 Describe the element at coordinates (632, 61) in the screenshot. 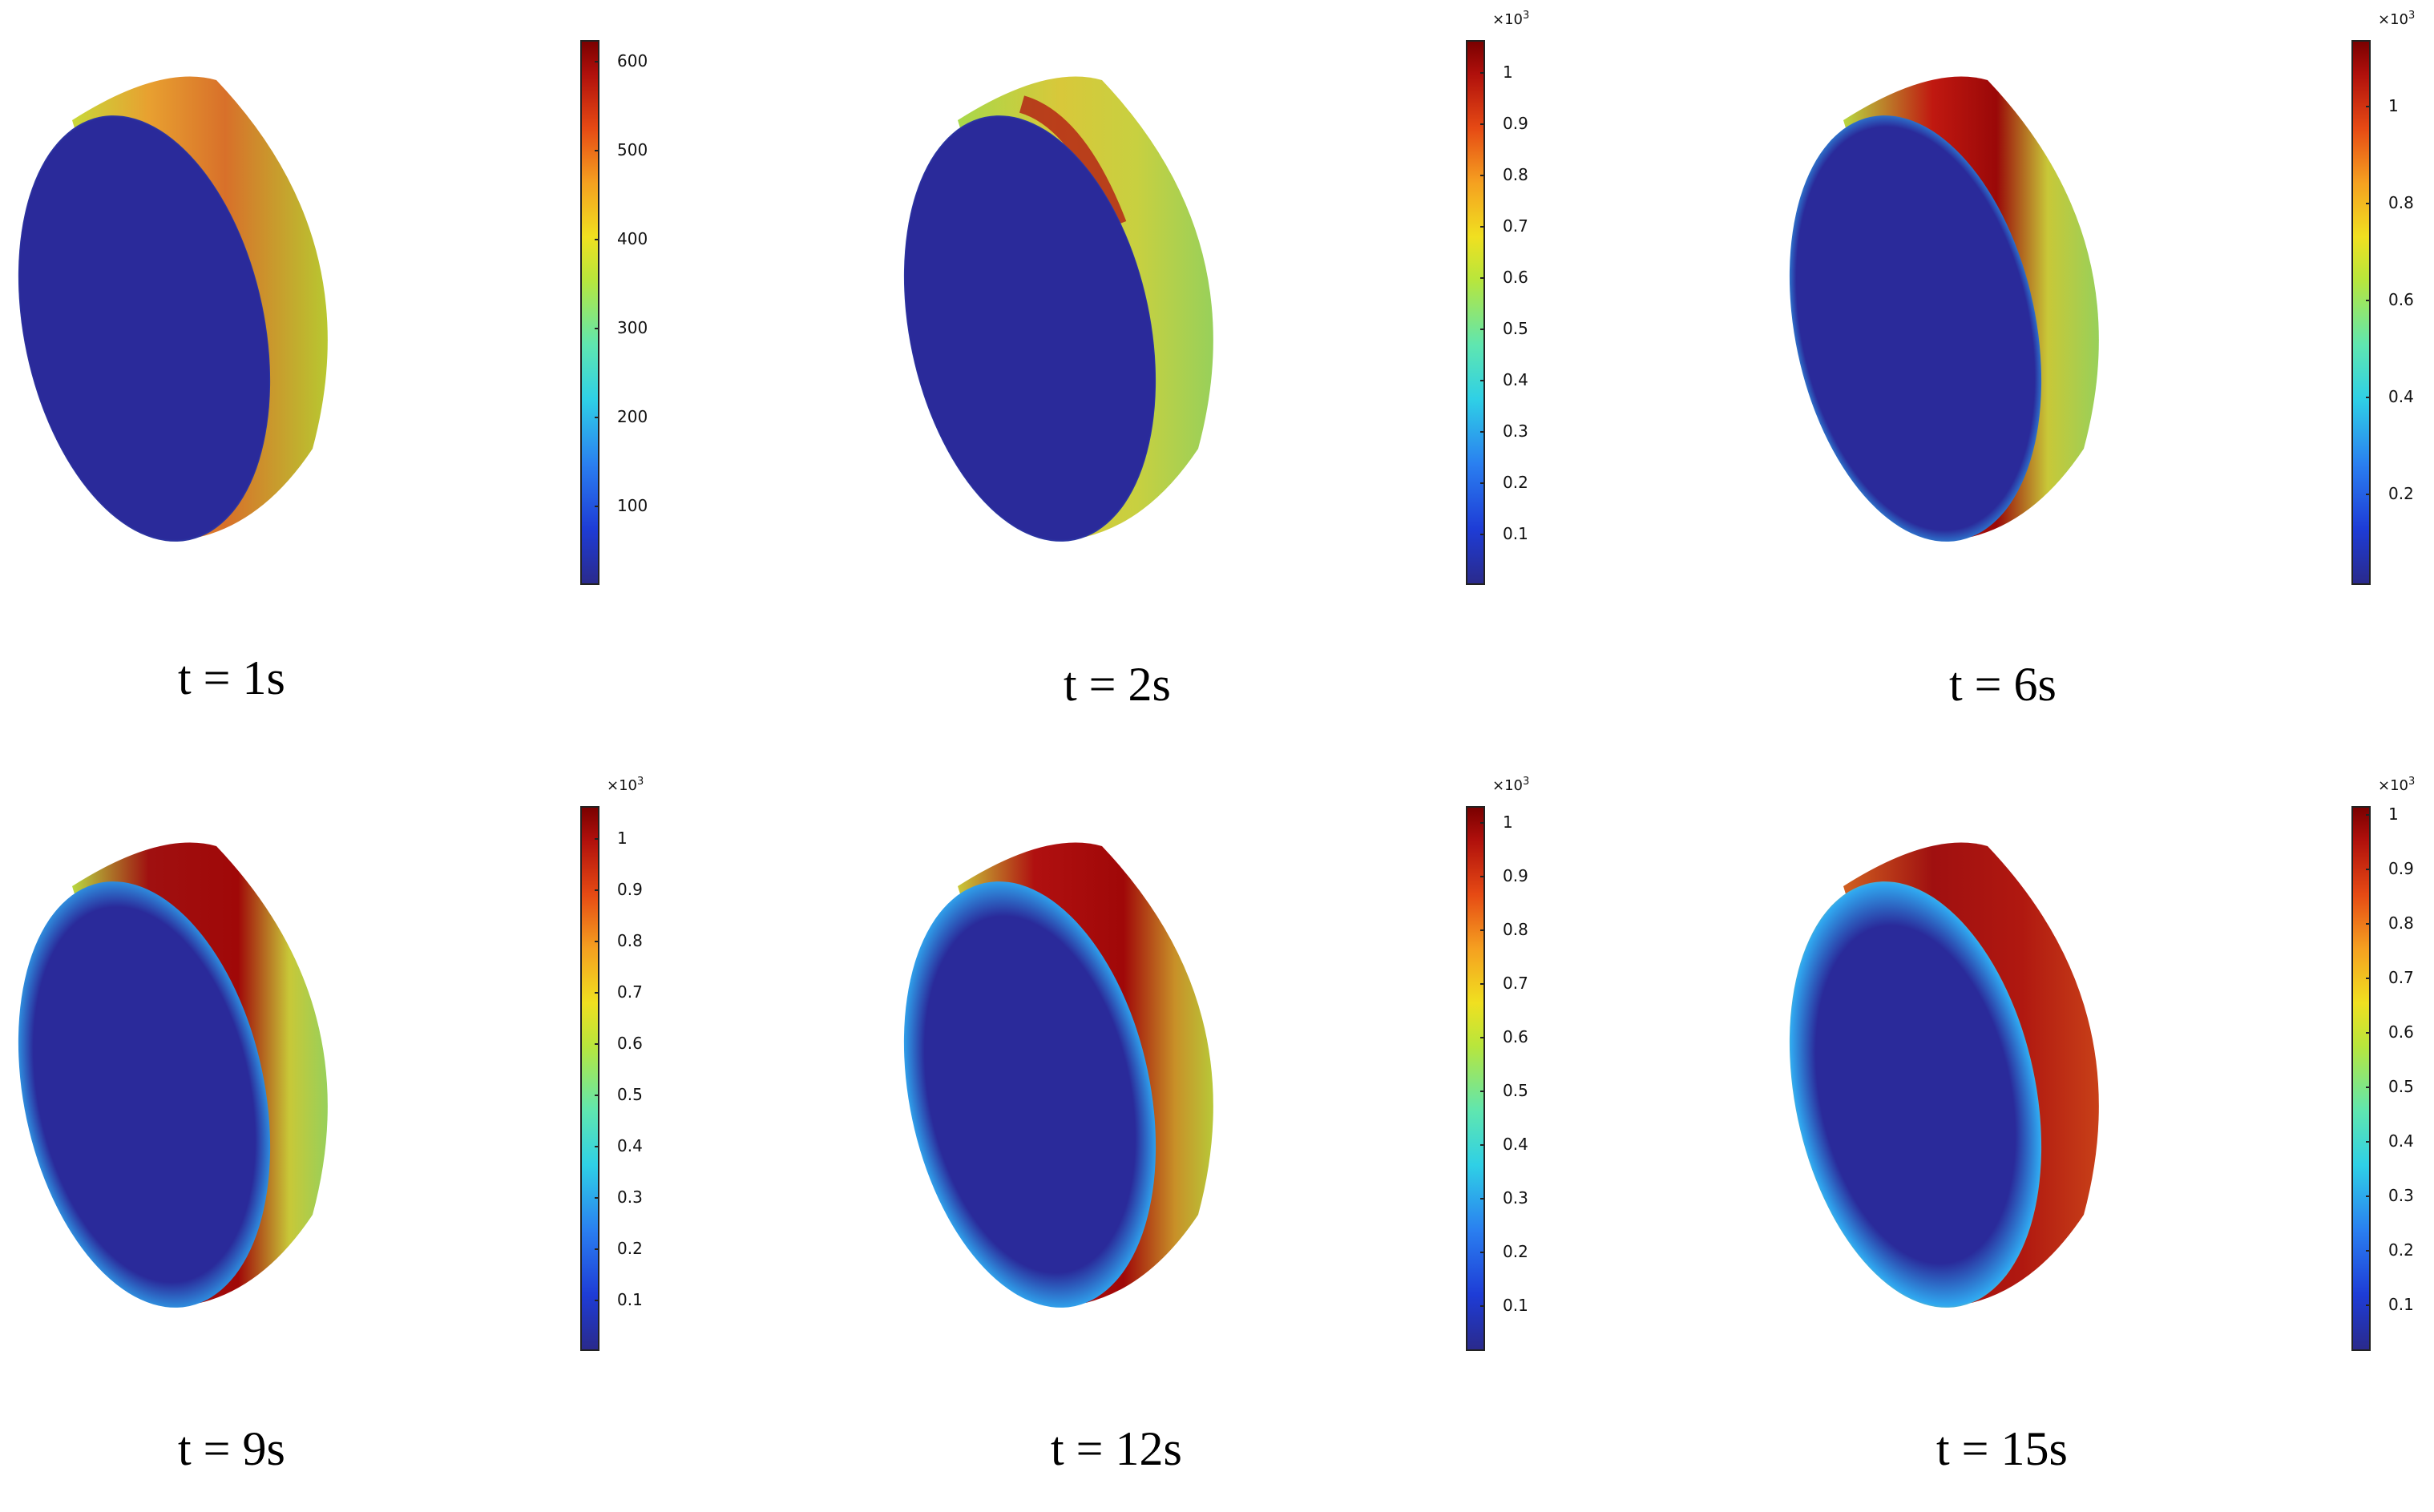

I see `tick-label: 600` at that location.